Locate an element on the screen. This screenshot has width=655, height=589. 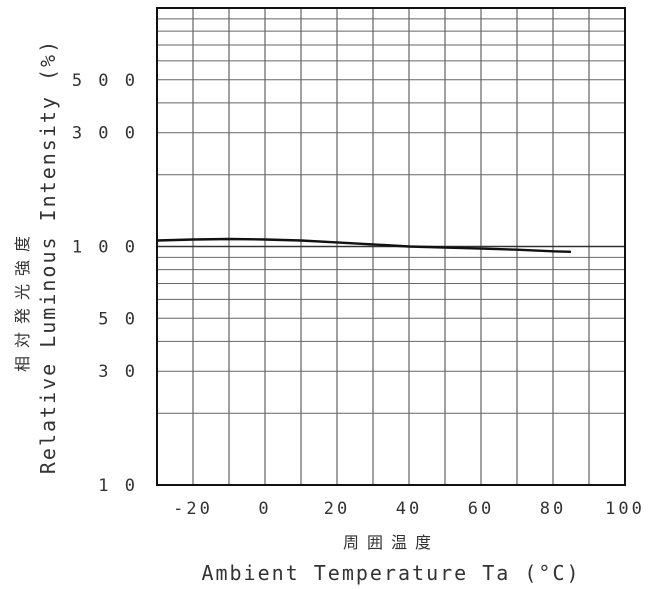
y-tick-label: 3 0 0 is located at coordinates (105, 134).